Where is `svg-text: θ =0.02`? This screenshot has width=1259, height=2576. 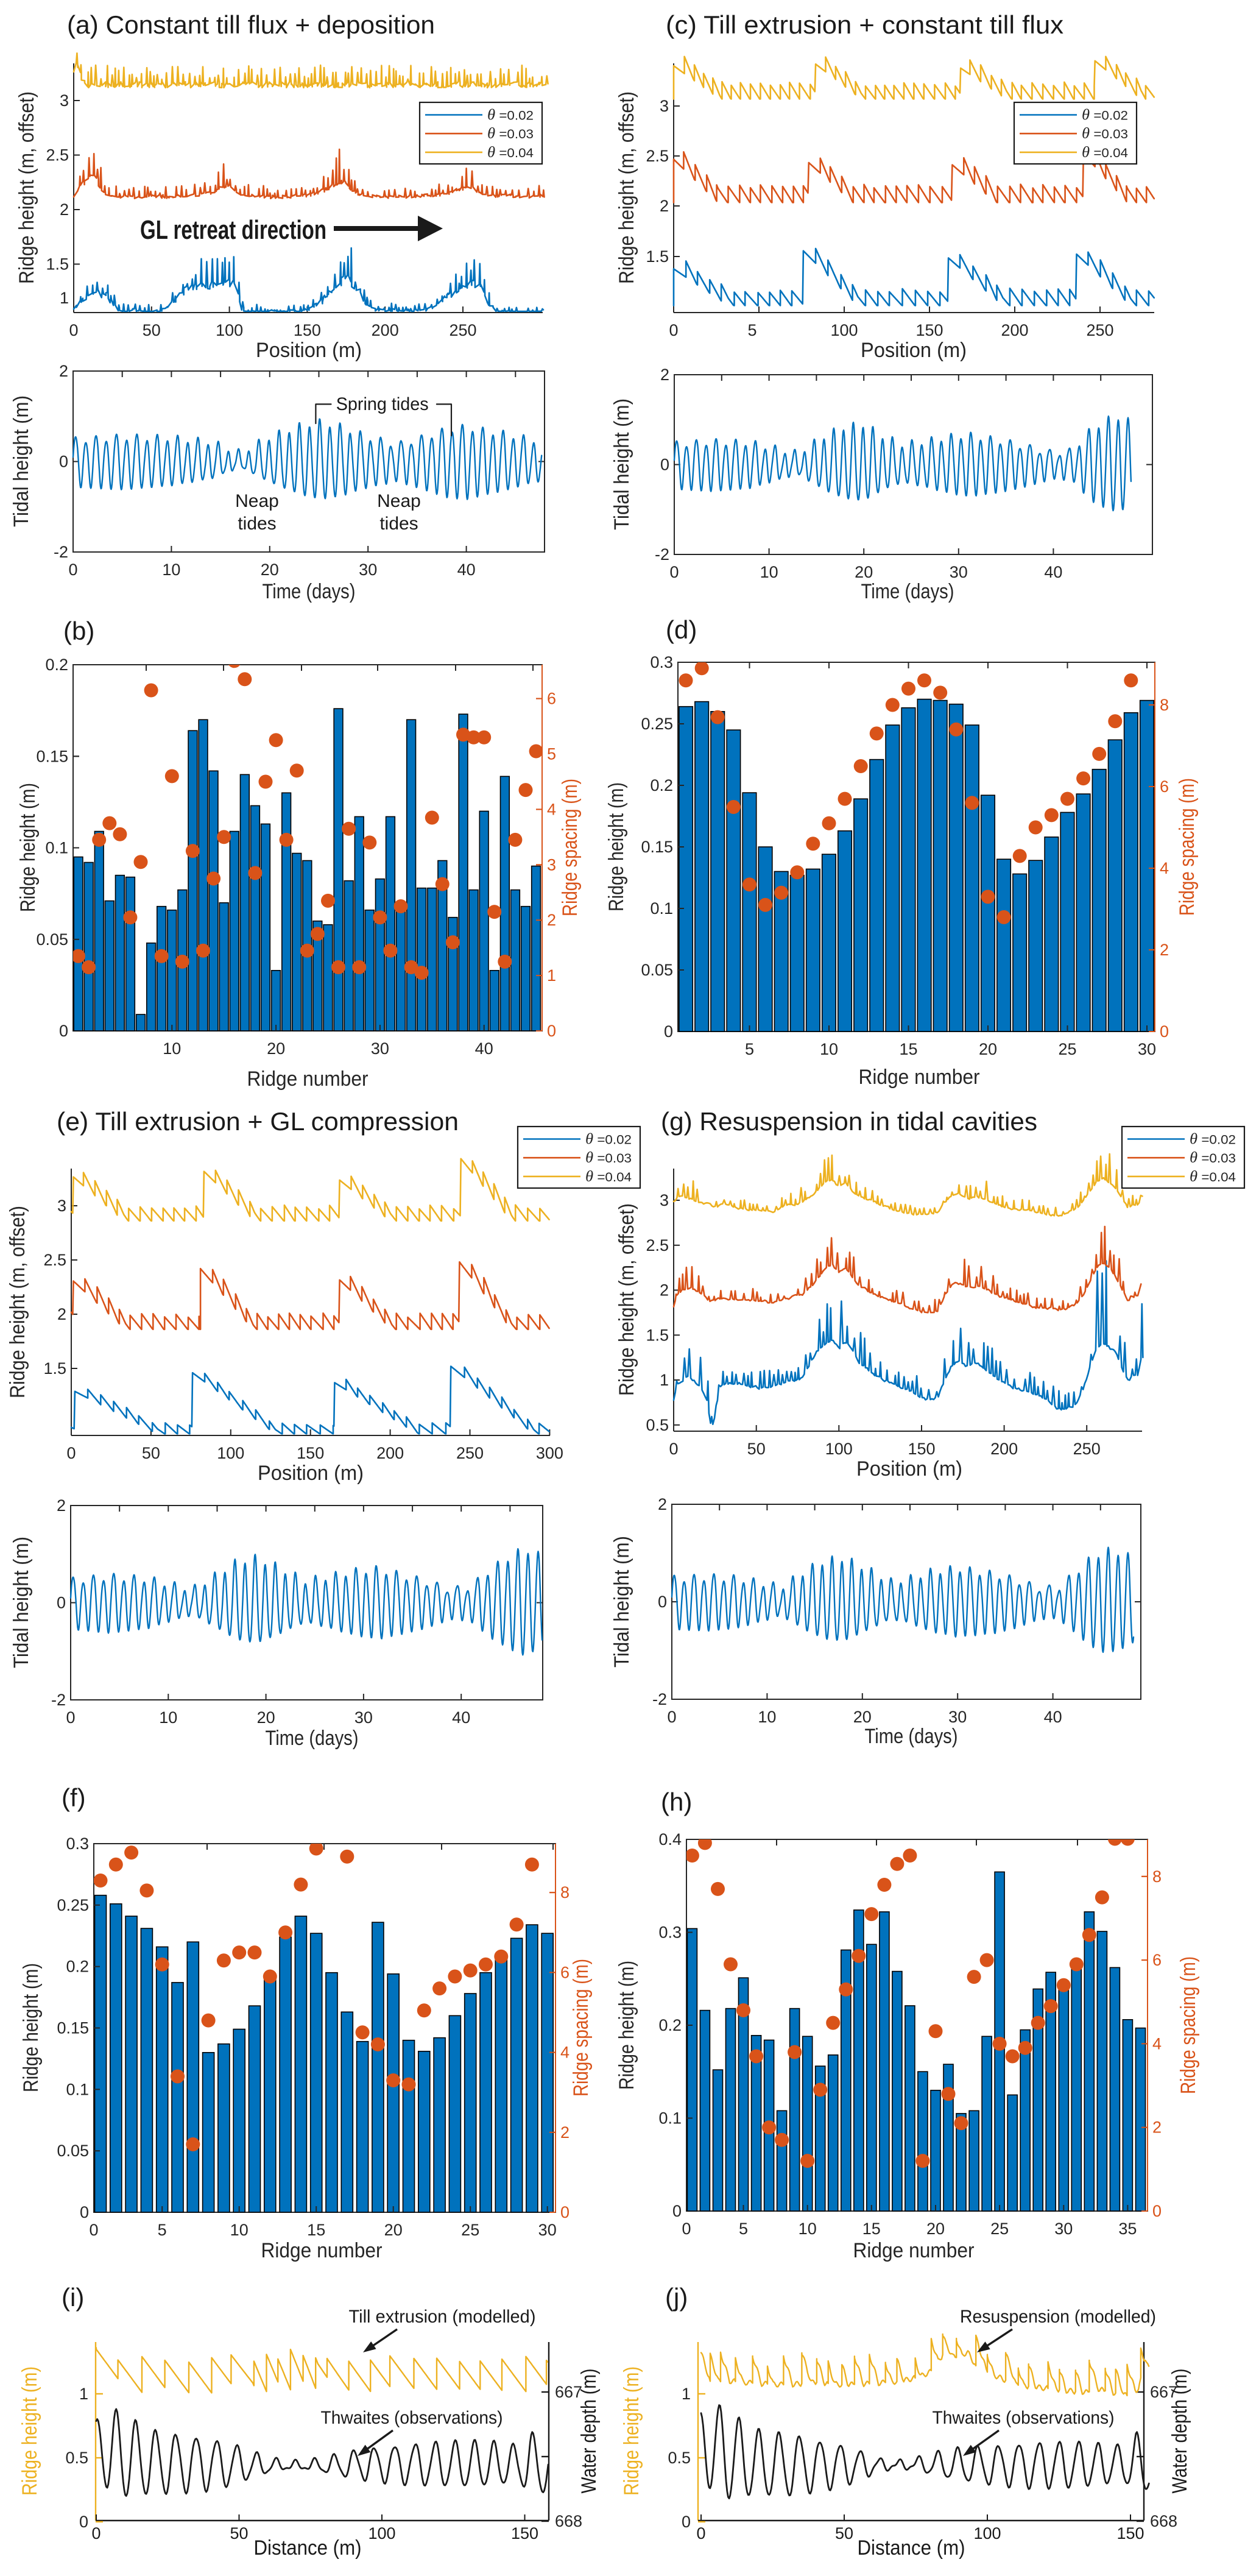 svg-text: θ =0.02 is located at coordinates (511, 115).